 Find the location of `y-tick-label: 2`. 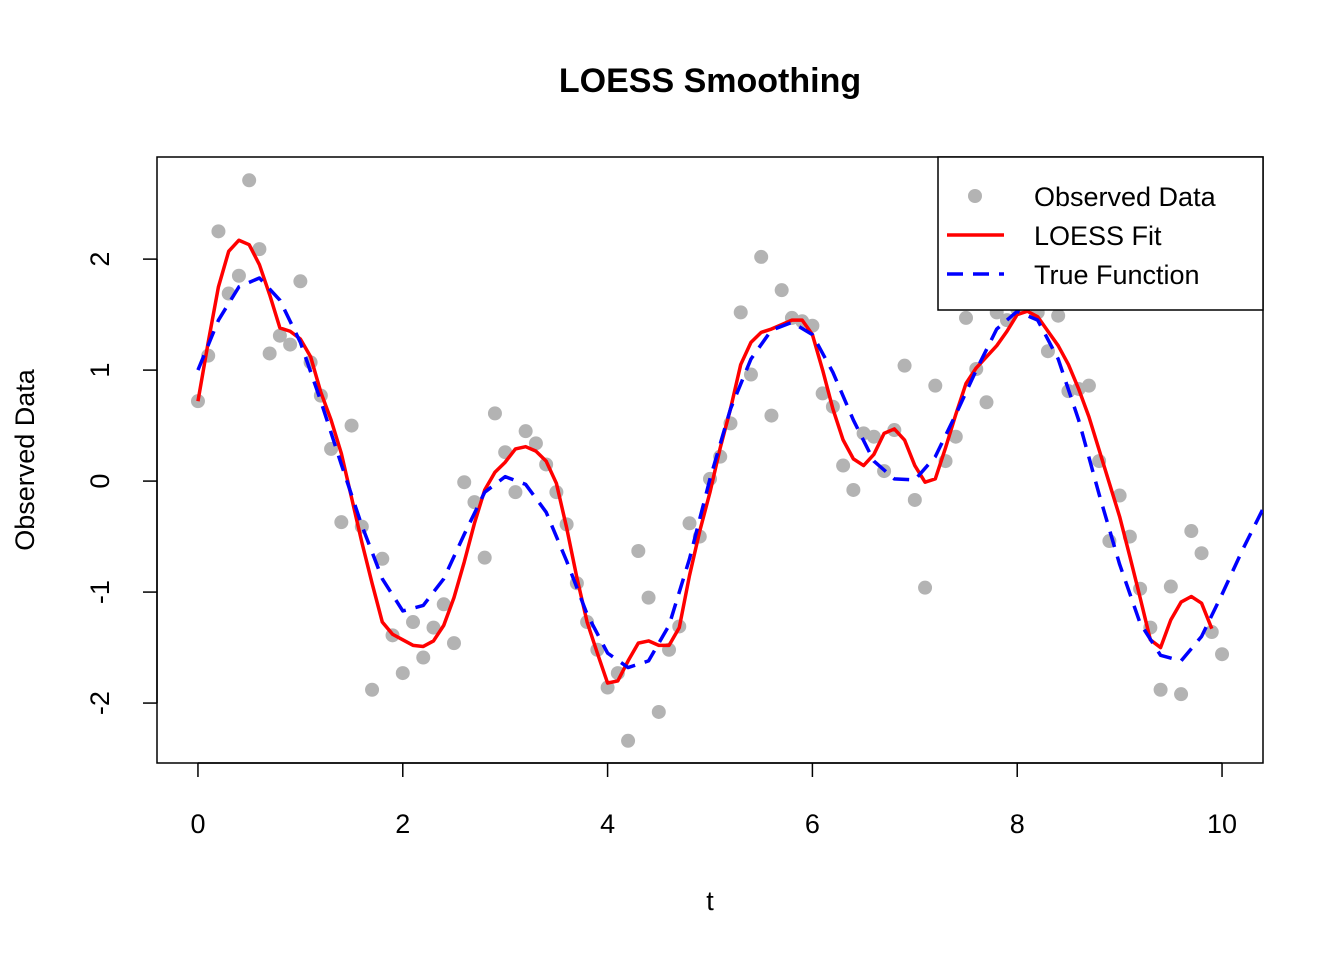

y-tick-label: 2 is located at coordinates (100, 259).